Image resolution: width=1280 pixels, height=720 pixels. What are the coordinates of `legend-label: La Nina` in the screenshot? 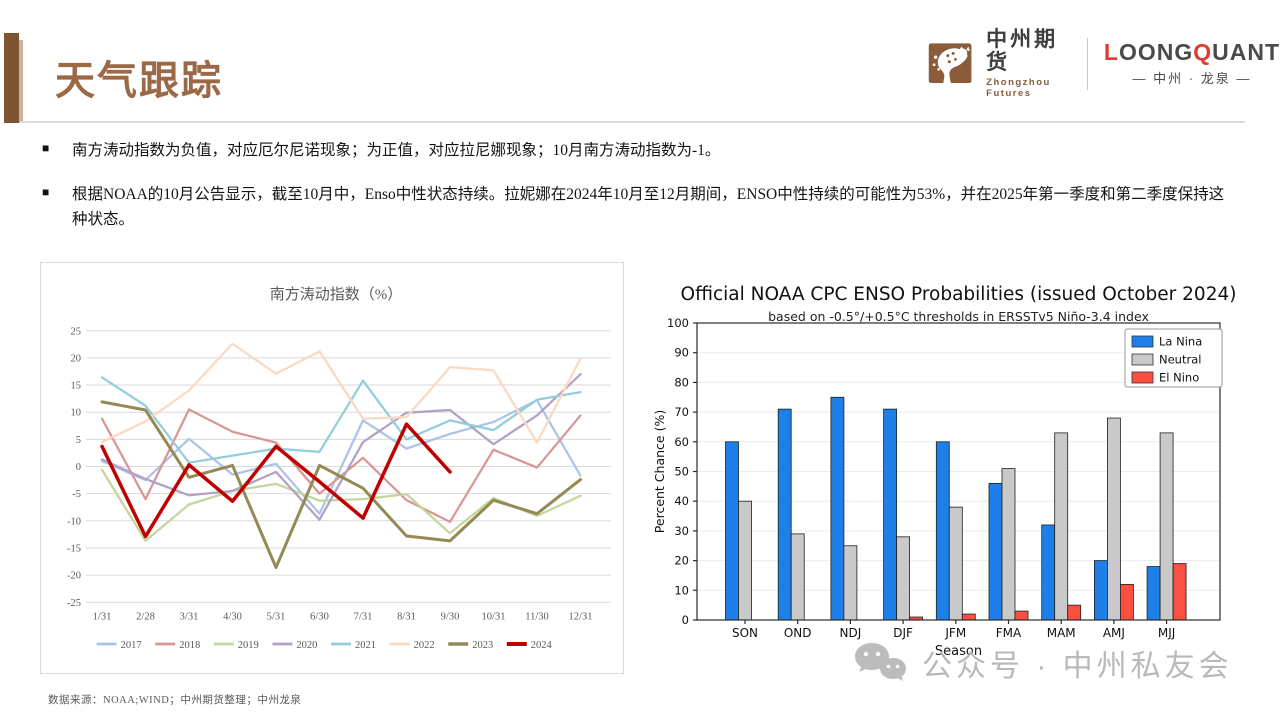 It's located at (1180, 342).